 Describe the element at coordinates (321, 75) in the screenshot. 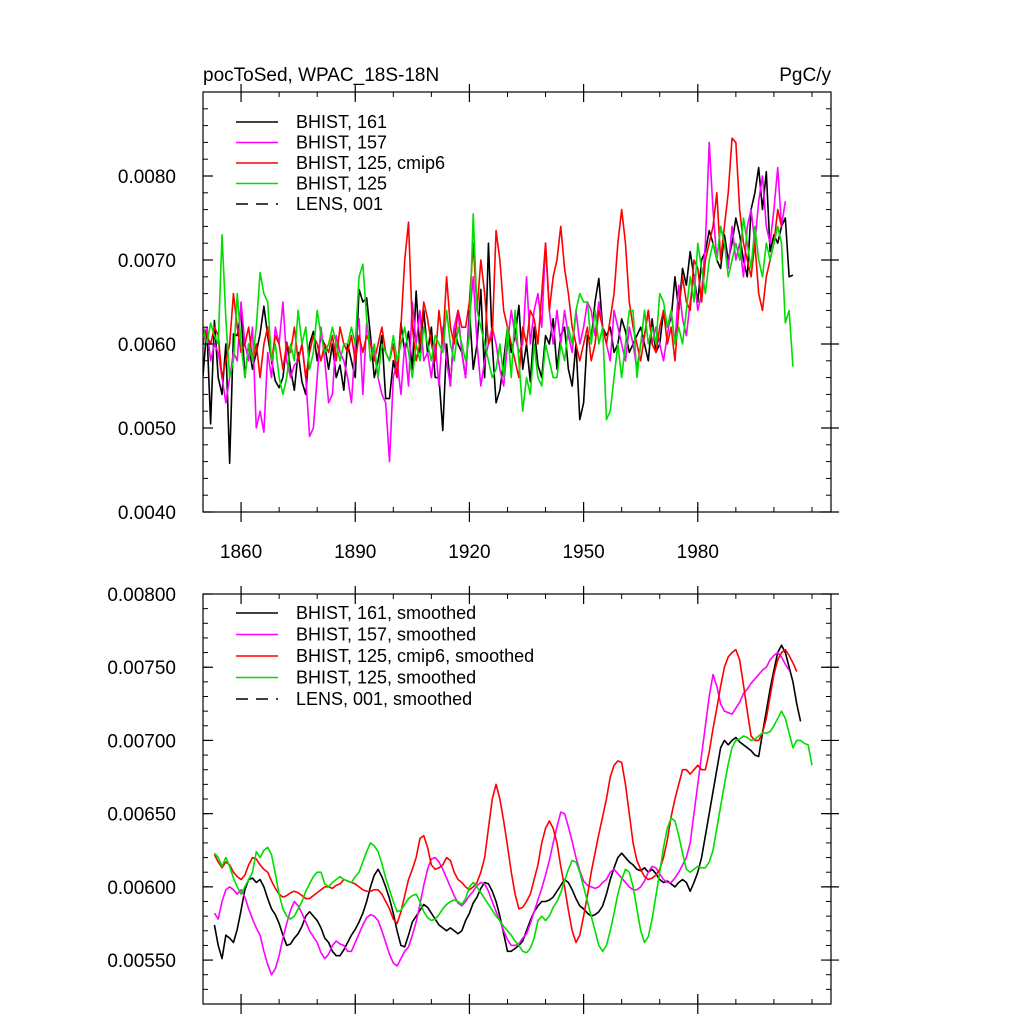

I see `top-panel-title: pocToSed, WPAC_18S-18N` at that location.